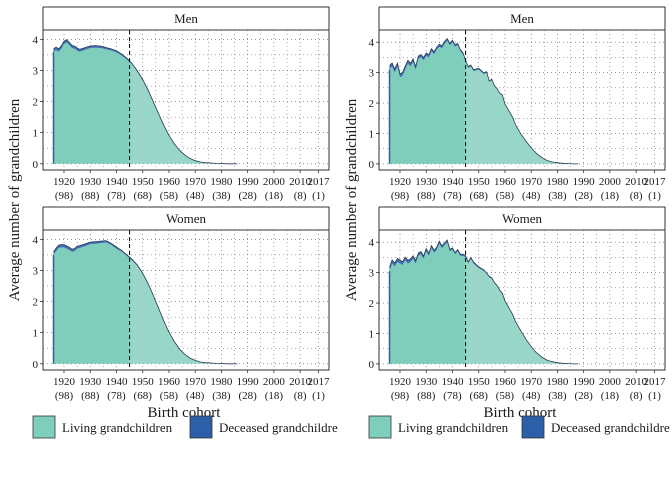  Describe the element at coordinates (36, 165) in the screenshot. I see `y-tick-label: 0` at that location.